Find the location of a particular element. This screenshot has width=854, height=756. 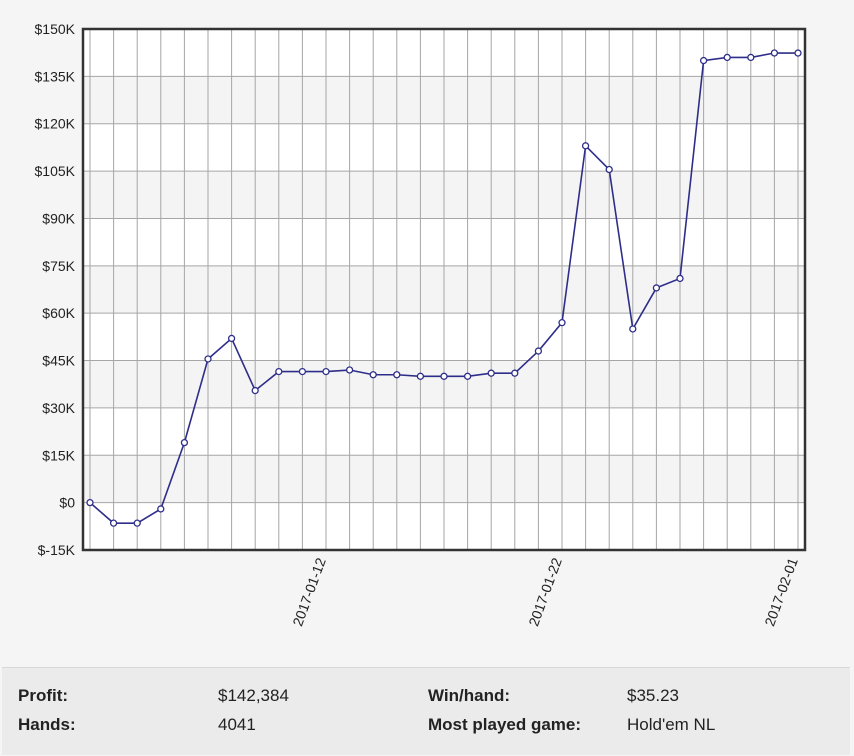

y-tick-label: $15K is located at coordinates (58, 455).